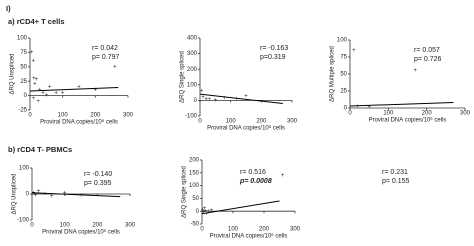 The width and height of the screenshot is (474, 246). I want to click on y-axis-label: ΔRQ Multiple spliced, so click(333, 74).